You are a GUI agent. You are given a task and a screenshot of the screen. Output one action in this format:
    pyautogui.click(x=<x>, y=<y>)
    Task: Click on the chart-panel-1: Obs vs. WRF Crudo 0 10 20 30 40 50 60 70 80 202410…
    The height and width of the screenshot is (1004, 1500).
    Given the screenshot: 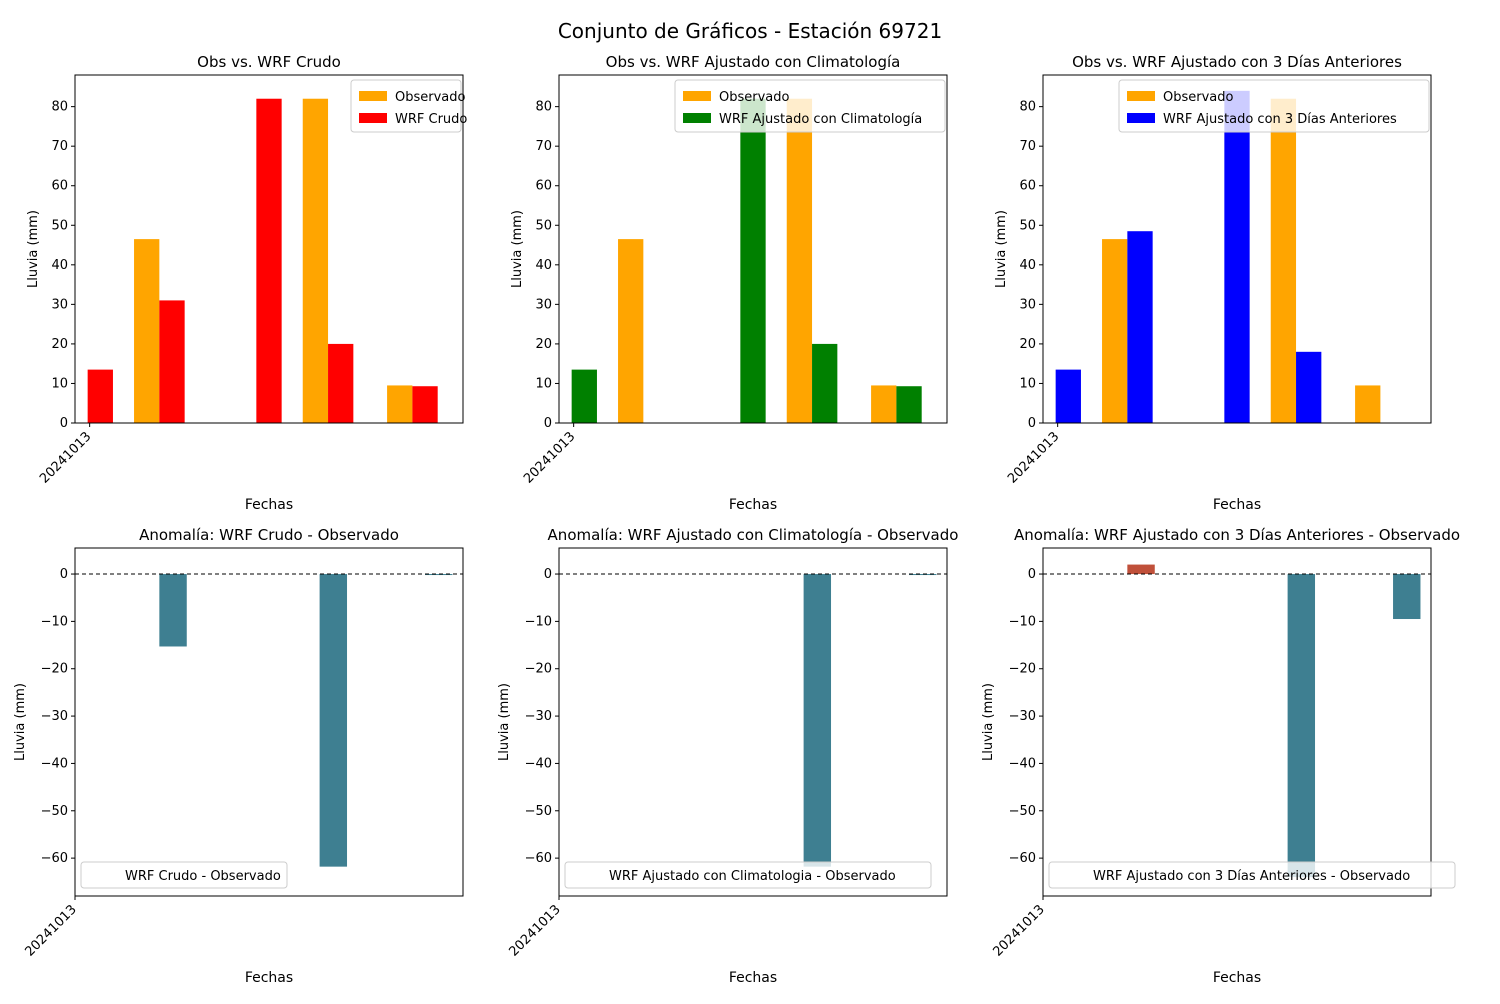 What is the action you would take?
    pyautogui.click(x=246, y=283)
    